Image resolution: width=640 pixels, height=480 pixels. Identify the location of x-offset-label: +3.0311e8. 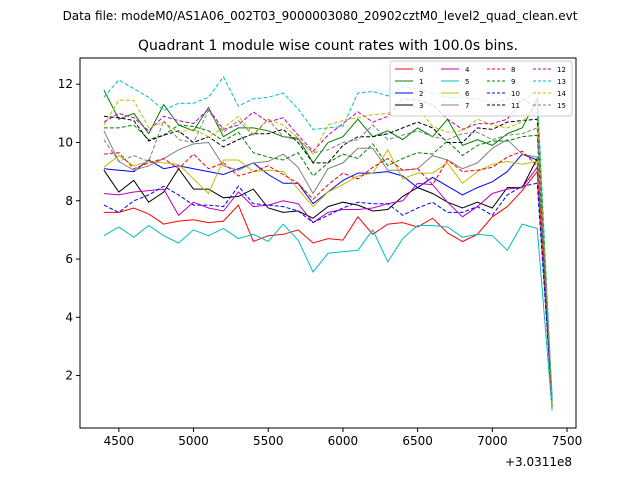
(538, 462).